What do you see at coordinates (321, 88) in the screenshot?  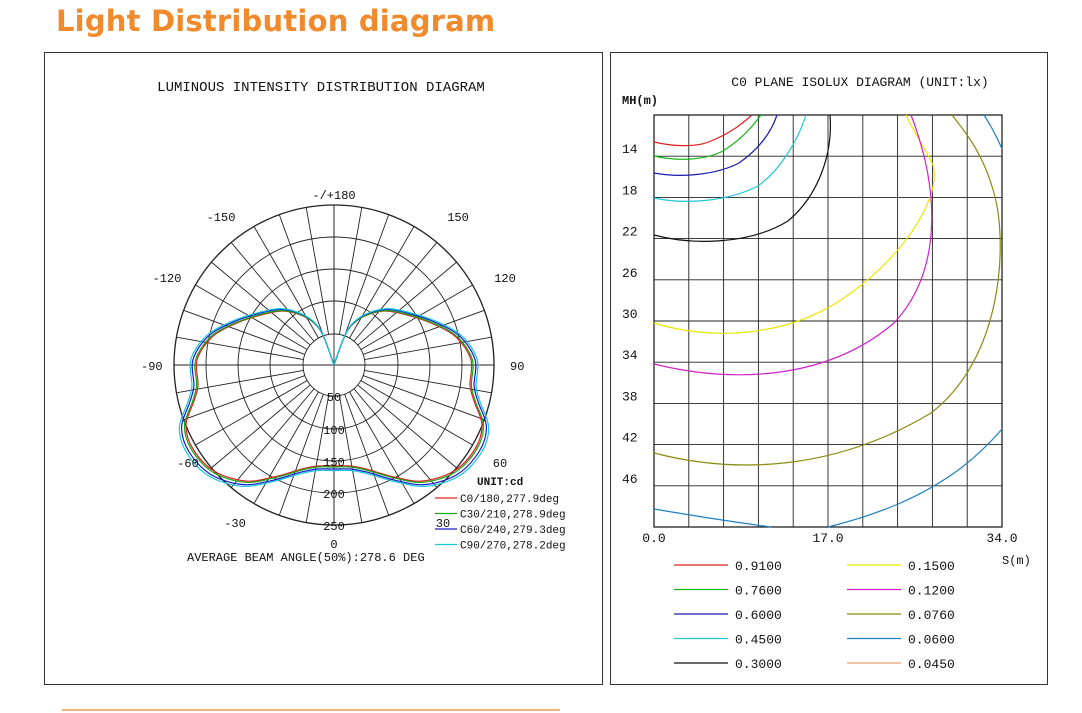 I see `polar-title: LUMINOUS INTENSITY DISTRIBUTION DIAGRAM` at bounding box center [321, 88].